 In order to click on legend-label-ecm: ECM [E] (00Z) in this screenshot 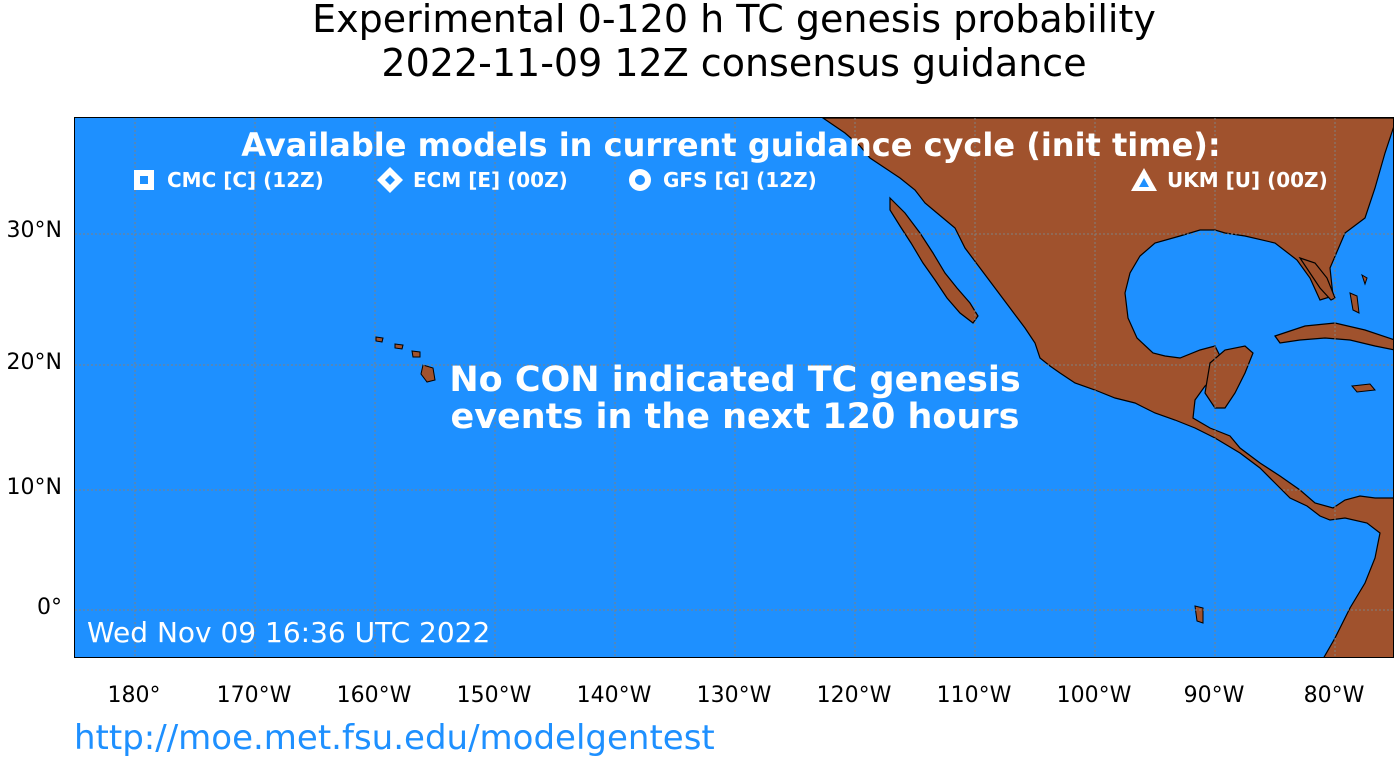, I will do `click(490, 180)`.